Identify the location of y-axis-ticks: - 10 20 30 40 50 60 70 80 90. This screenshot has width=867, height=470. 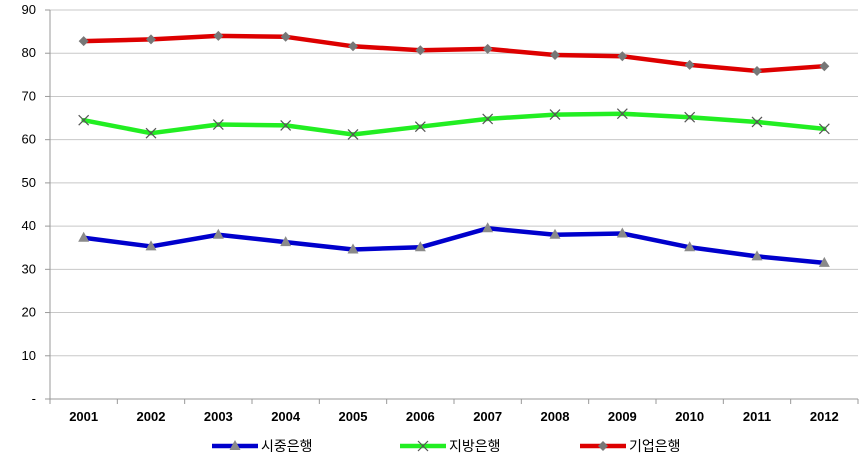
(29, 204).